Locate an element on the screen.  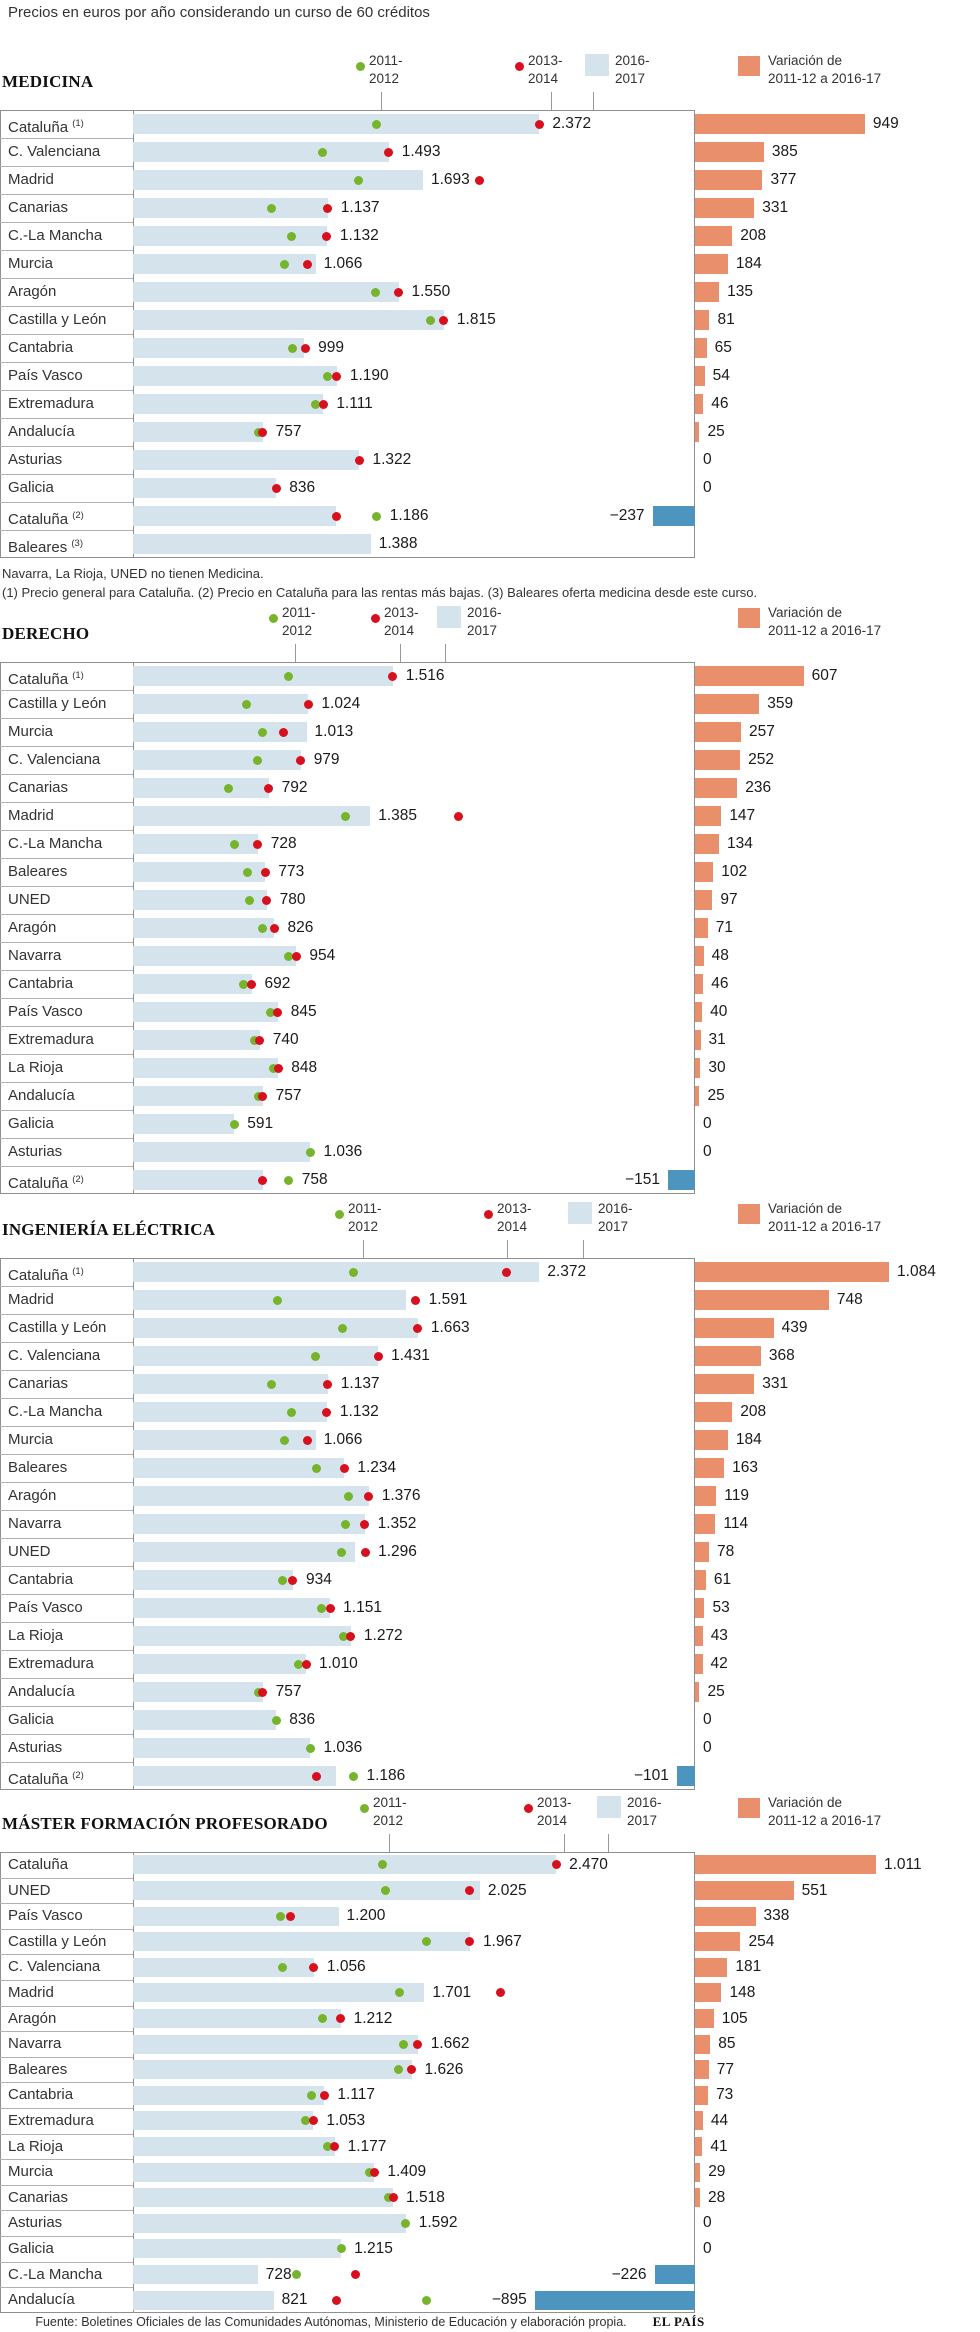
legend-swatch-2016-2017 is located at coordinates (449, 617).